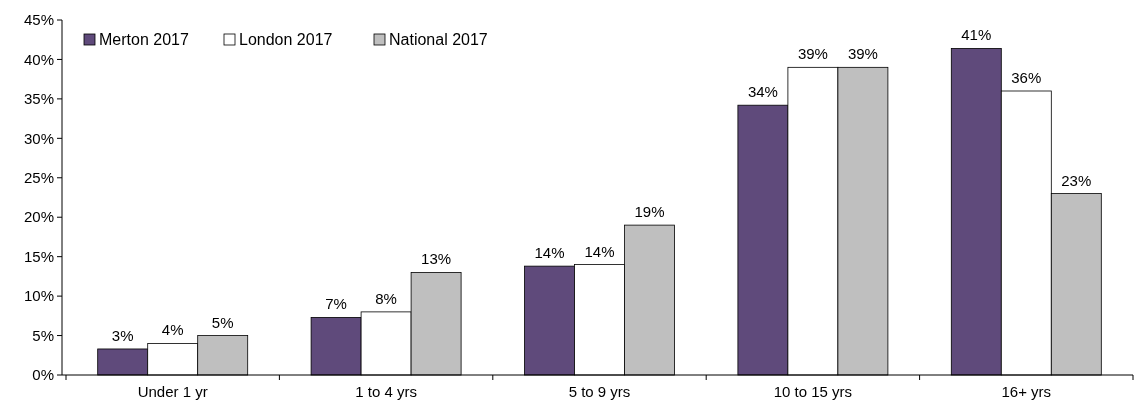 The image size is (1141, 408). I want to click on x-tick-label: 10 to 15 yrs, so click(813, 391).